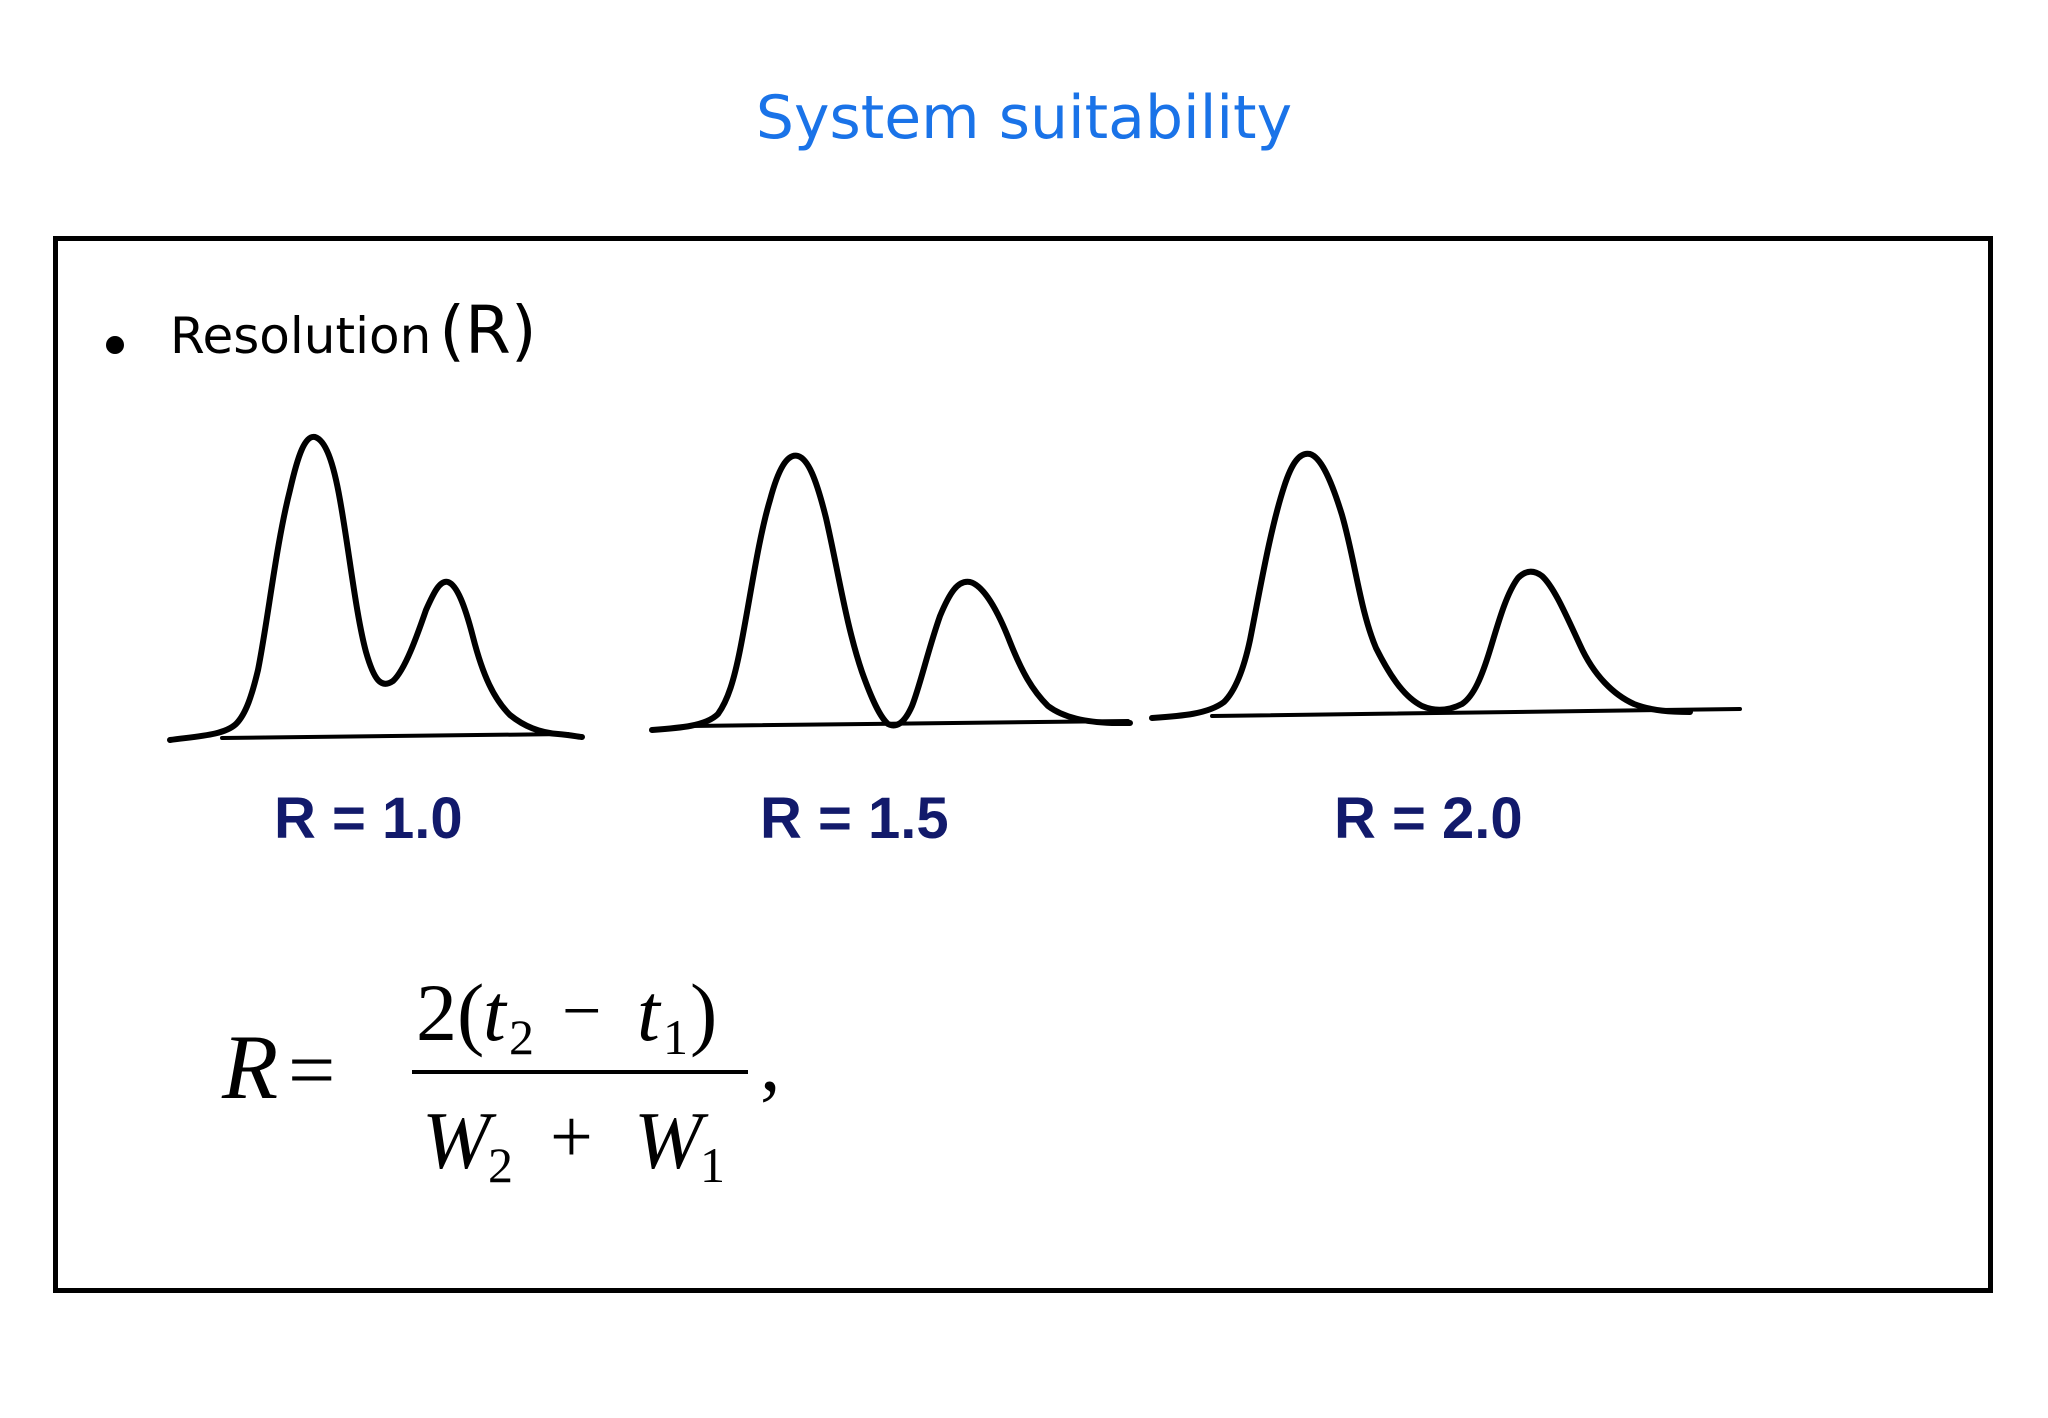  Describe the element at coordinates (854, 818) in the screenshot. I see `resolution-label-1-5: R = 1.5` at that location.